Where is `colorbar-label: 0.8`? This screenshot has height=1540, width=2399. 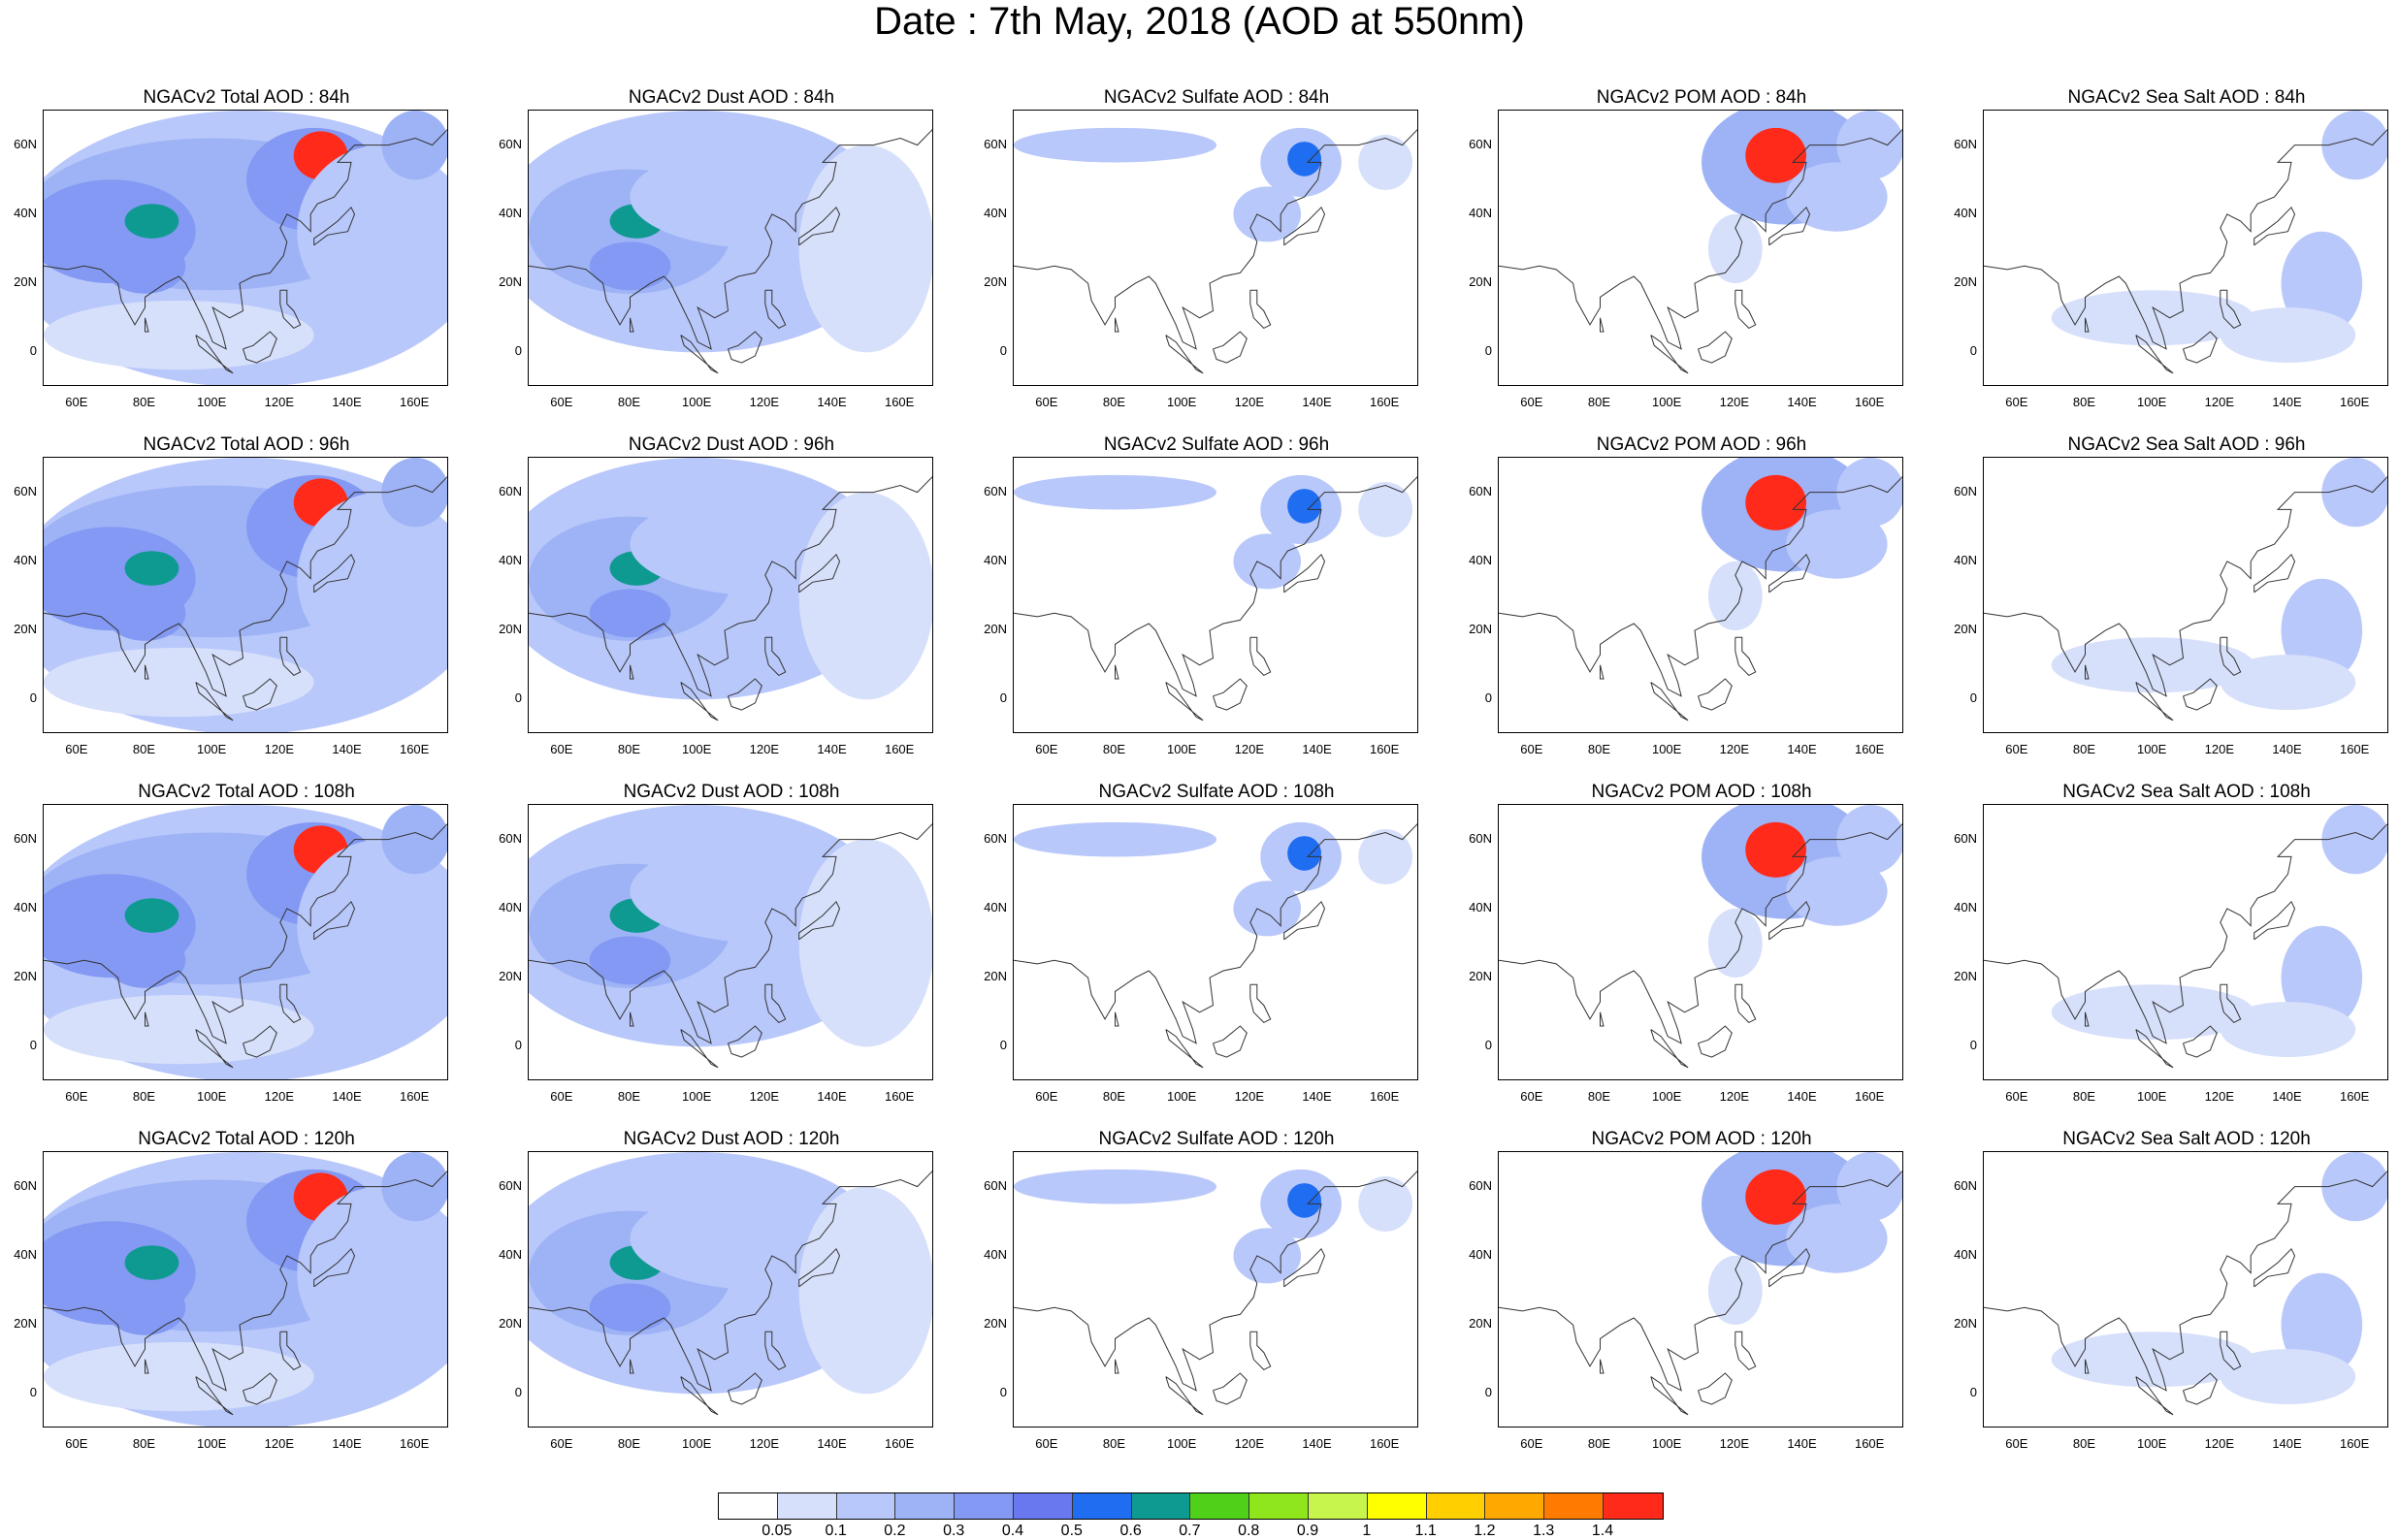
colorbar-label: 0.8 is located at coordinates (1249, 1531).